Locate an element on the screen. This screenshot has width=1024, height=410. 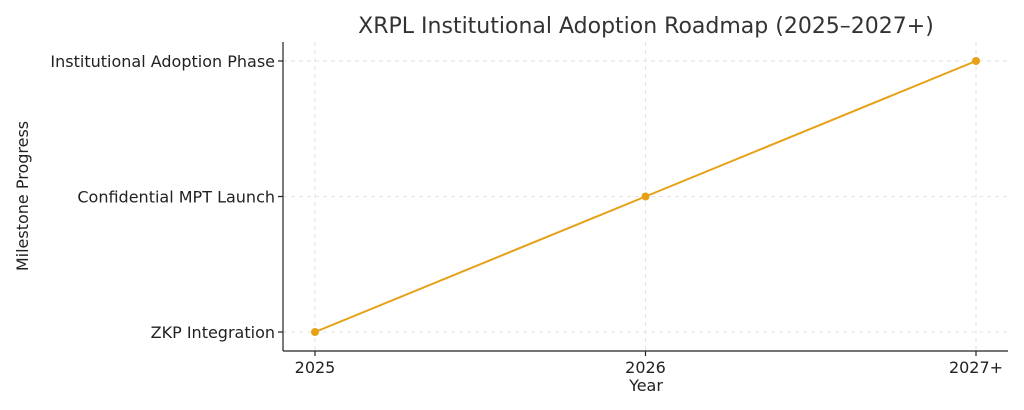
x-tick-label: 2027+ is located at coordinates (976, 367).